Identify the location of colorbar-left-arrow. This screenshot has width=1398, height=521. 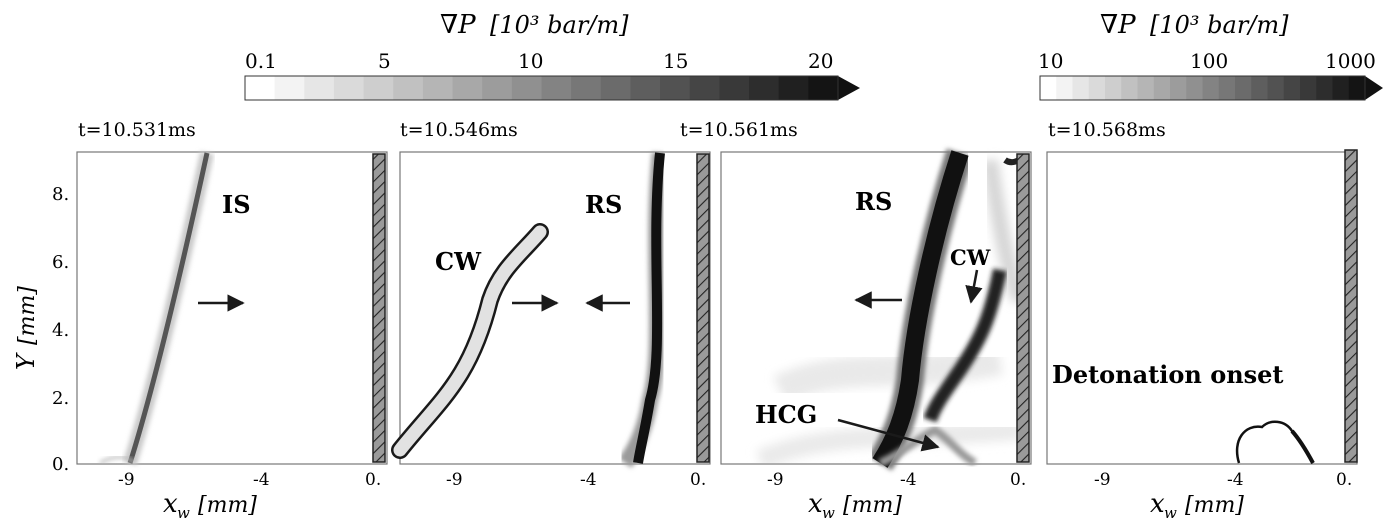
(849, 88).